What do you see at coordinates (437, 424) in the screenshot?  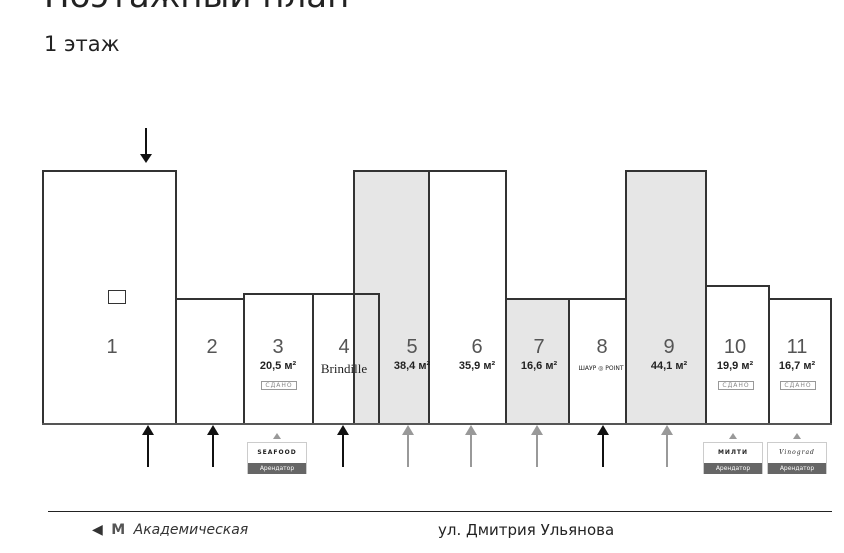 I see `facade-wall` at bounding box center [437, 424].